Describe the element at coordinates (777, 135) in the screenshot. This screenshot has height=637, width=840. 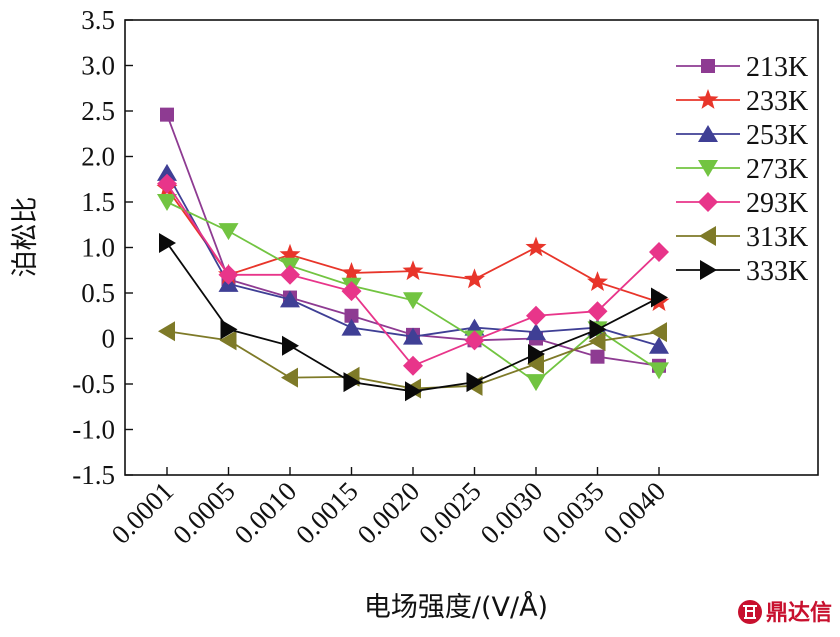
I see `legend-label: 253K` at that location.